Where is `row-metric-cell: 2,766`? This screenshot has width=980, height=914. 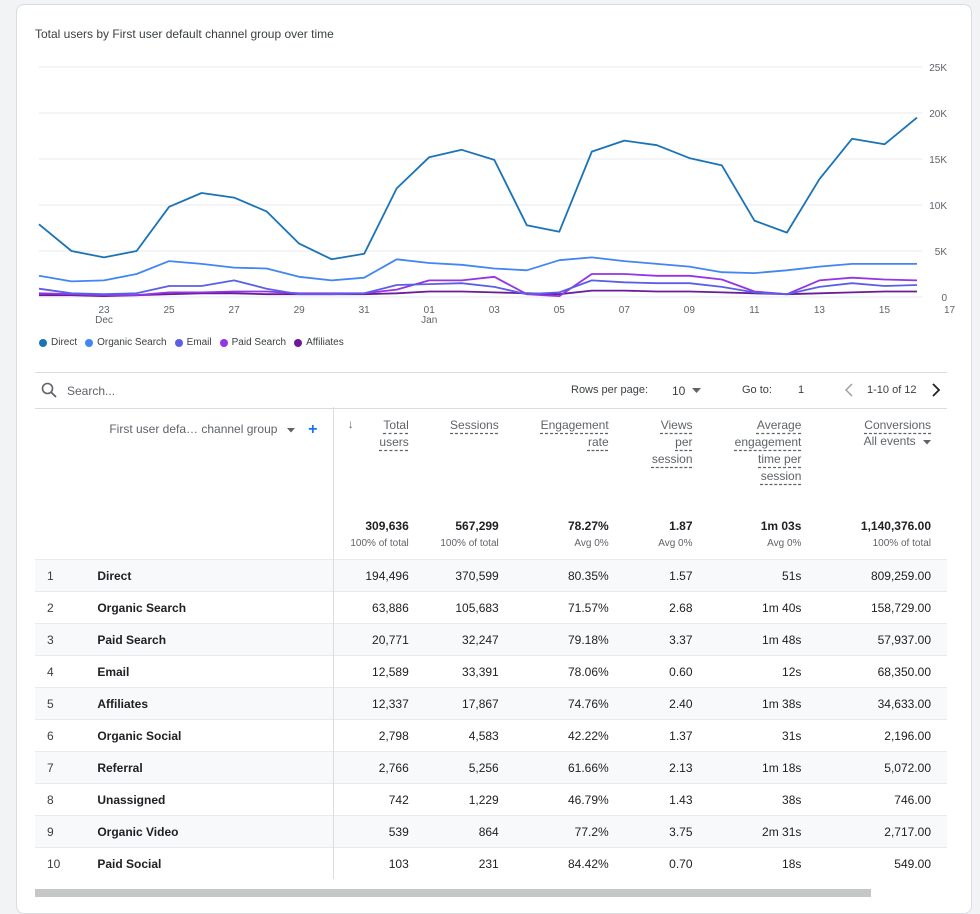
row-metric-cell: 2,766 is located at coordinates (379, 767).